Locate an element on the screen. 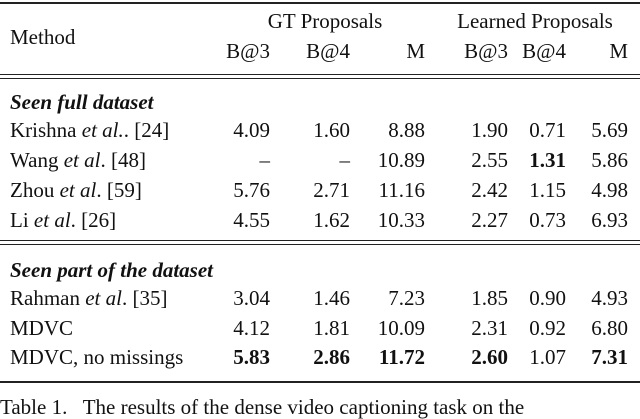  method-part: Wang is located at coordinates (37, 160).